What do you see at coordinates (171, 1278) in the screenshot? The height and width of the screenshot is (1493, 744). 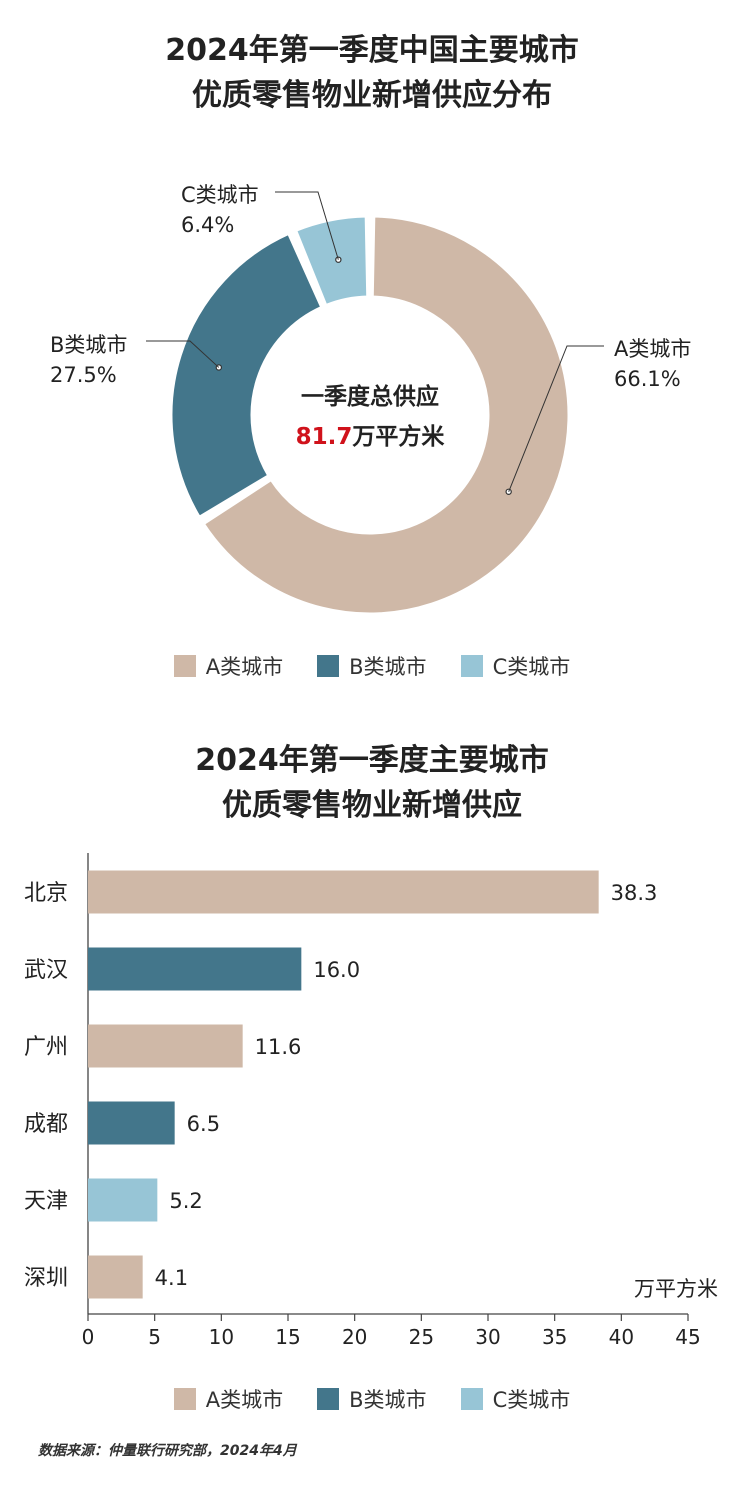 I see `bar-value-label: 4.1` at bounding box center [171, 1278].